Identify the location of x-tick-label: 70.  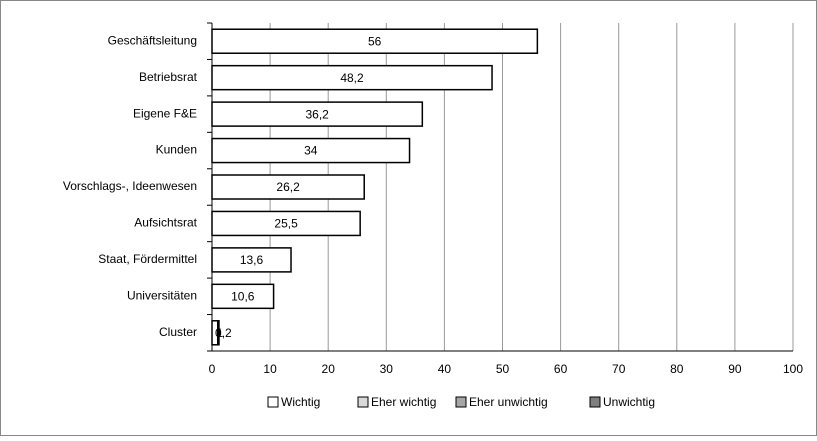
(619, 369).